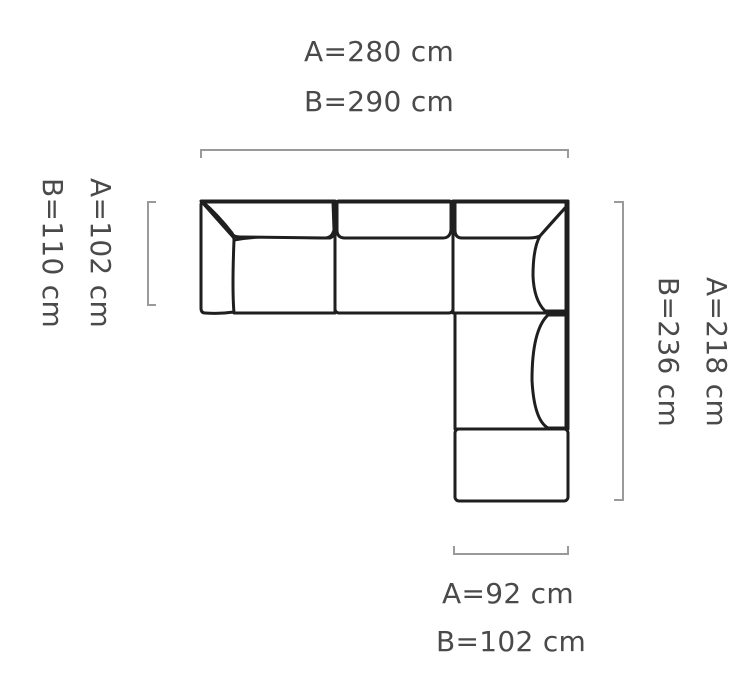  What do you see at coordinates (511, 641) in the screenshot?
I see `bottom-width-b-label: B=102 cm` at bounding box center [511, 641].